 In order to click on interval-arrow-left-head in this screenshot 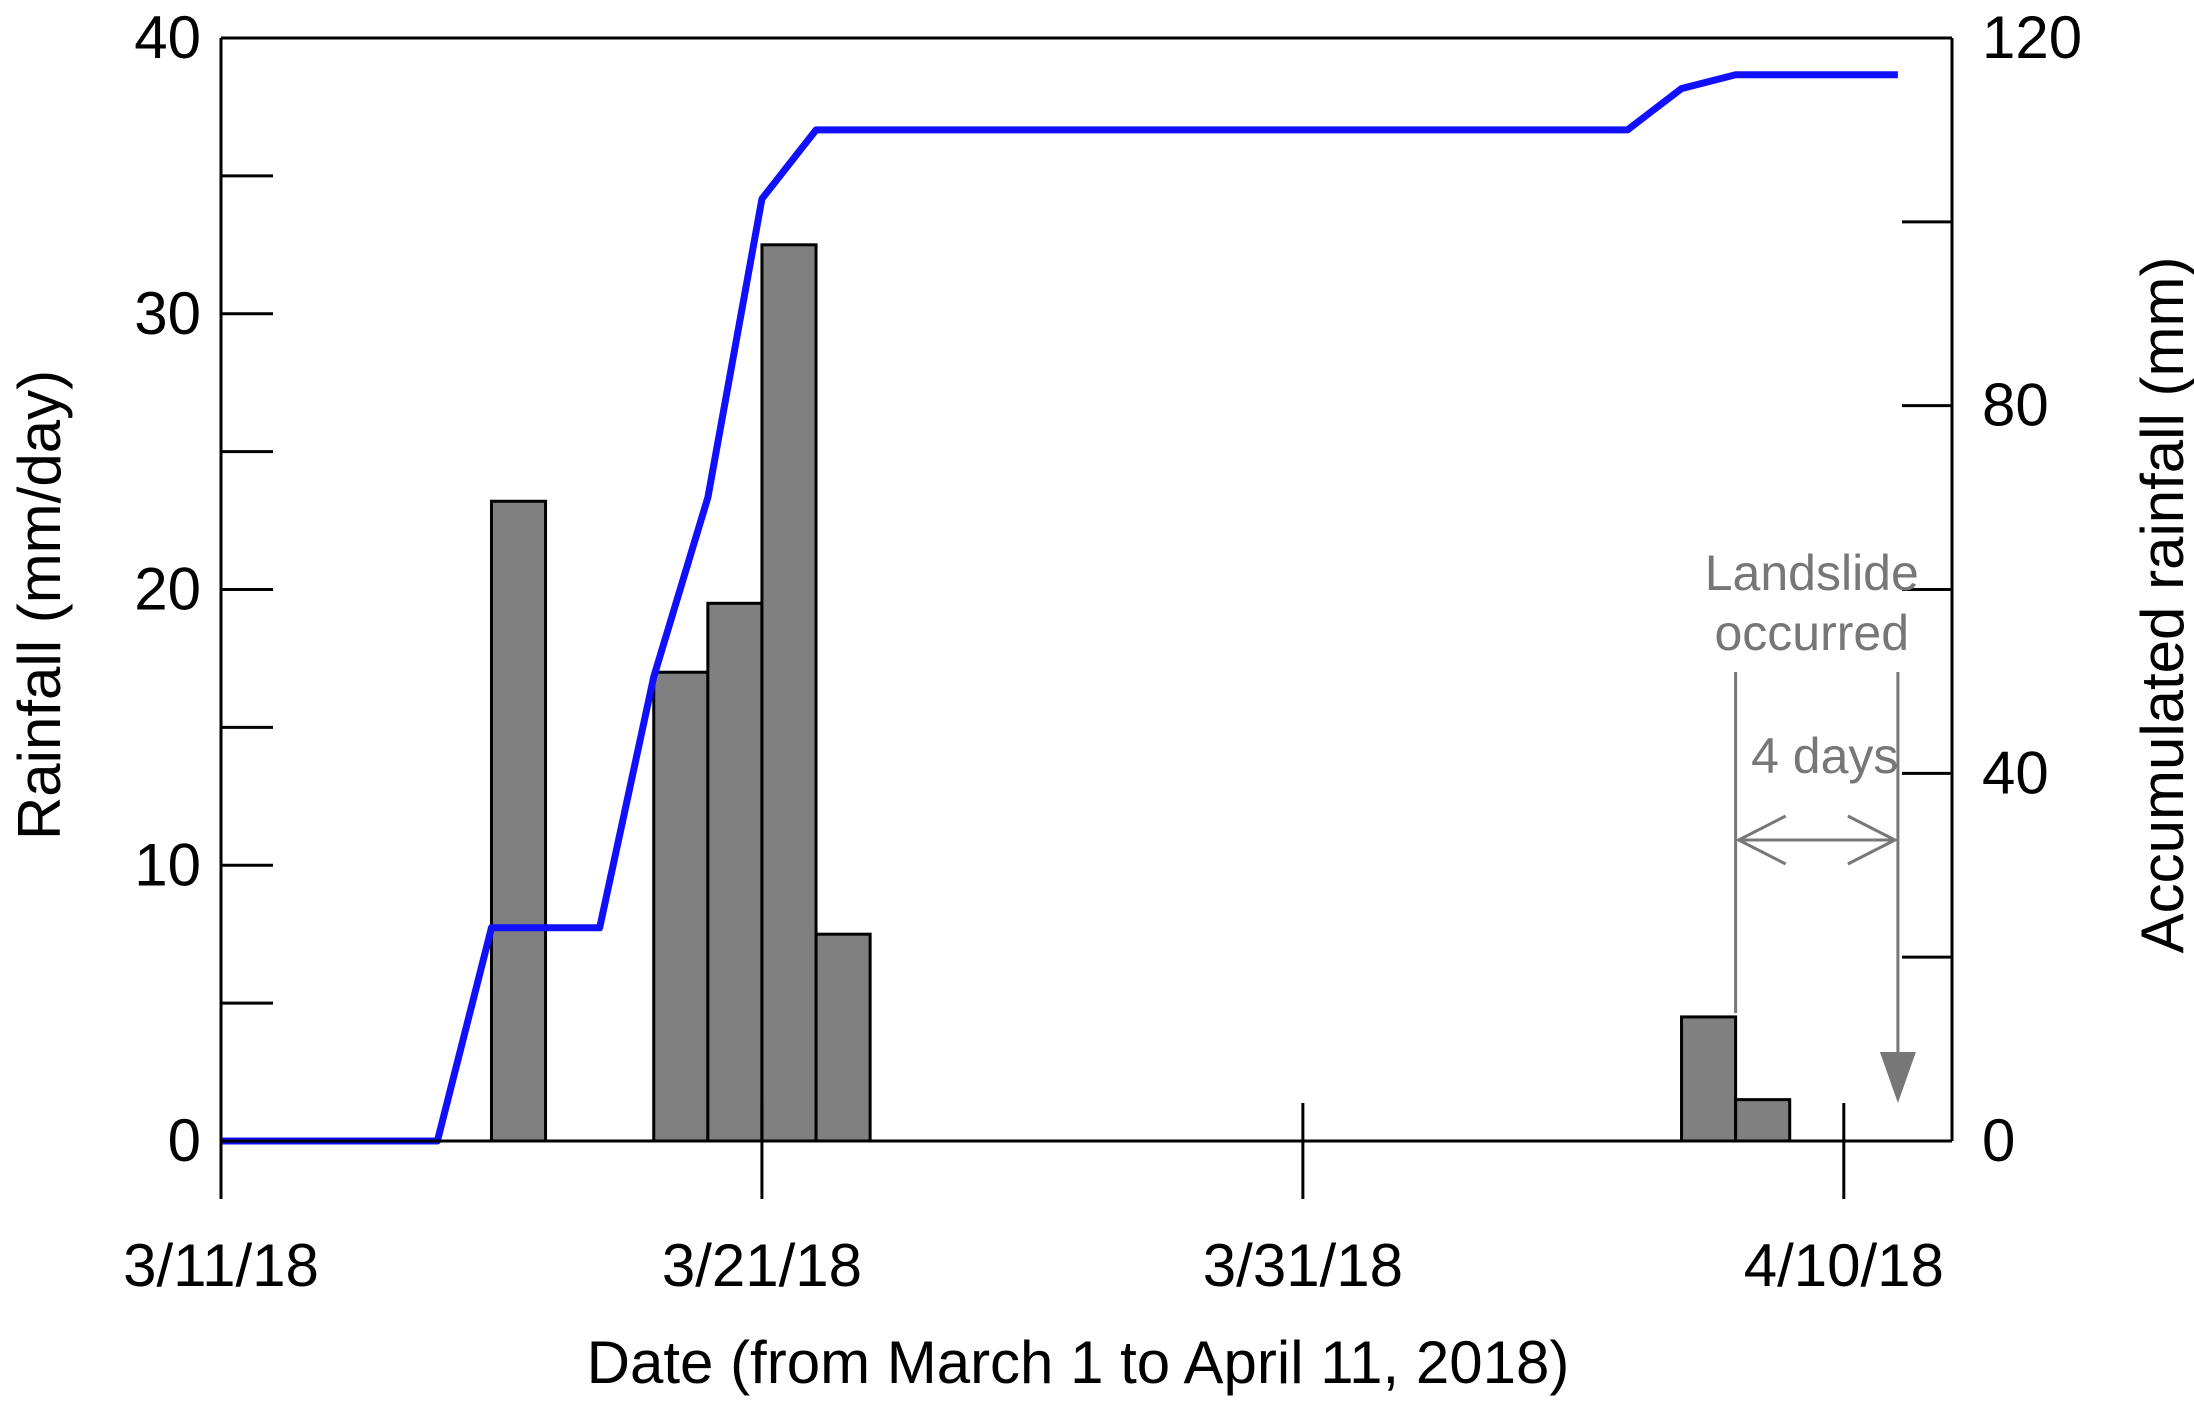, I will do `click(1761, 840)`.